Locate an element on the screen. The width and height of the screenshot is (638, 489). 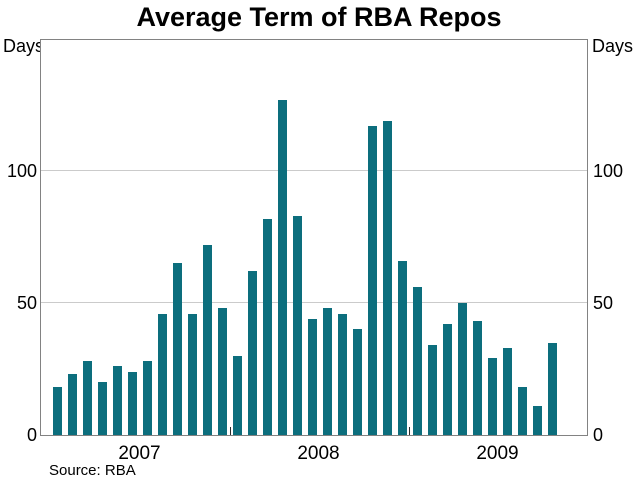
y-tick-label-right-50: 50 is located at coordinates (603, 303).